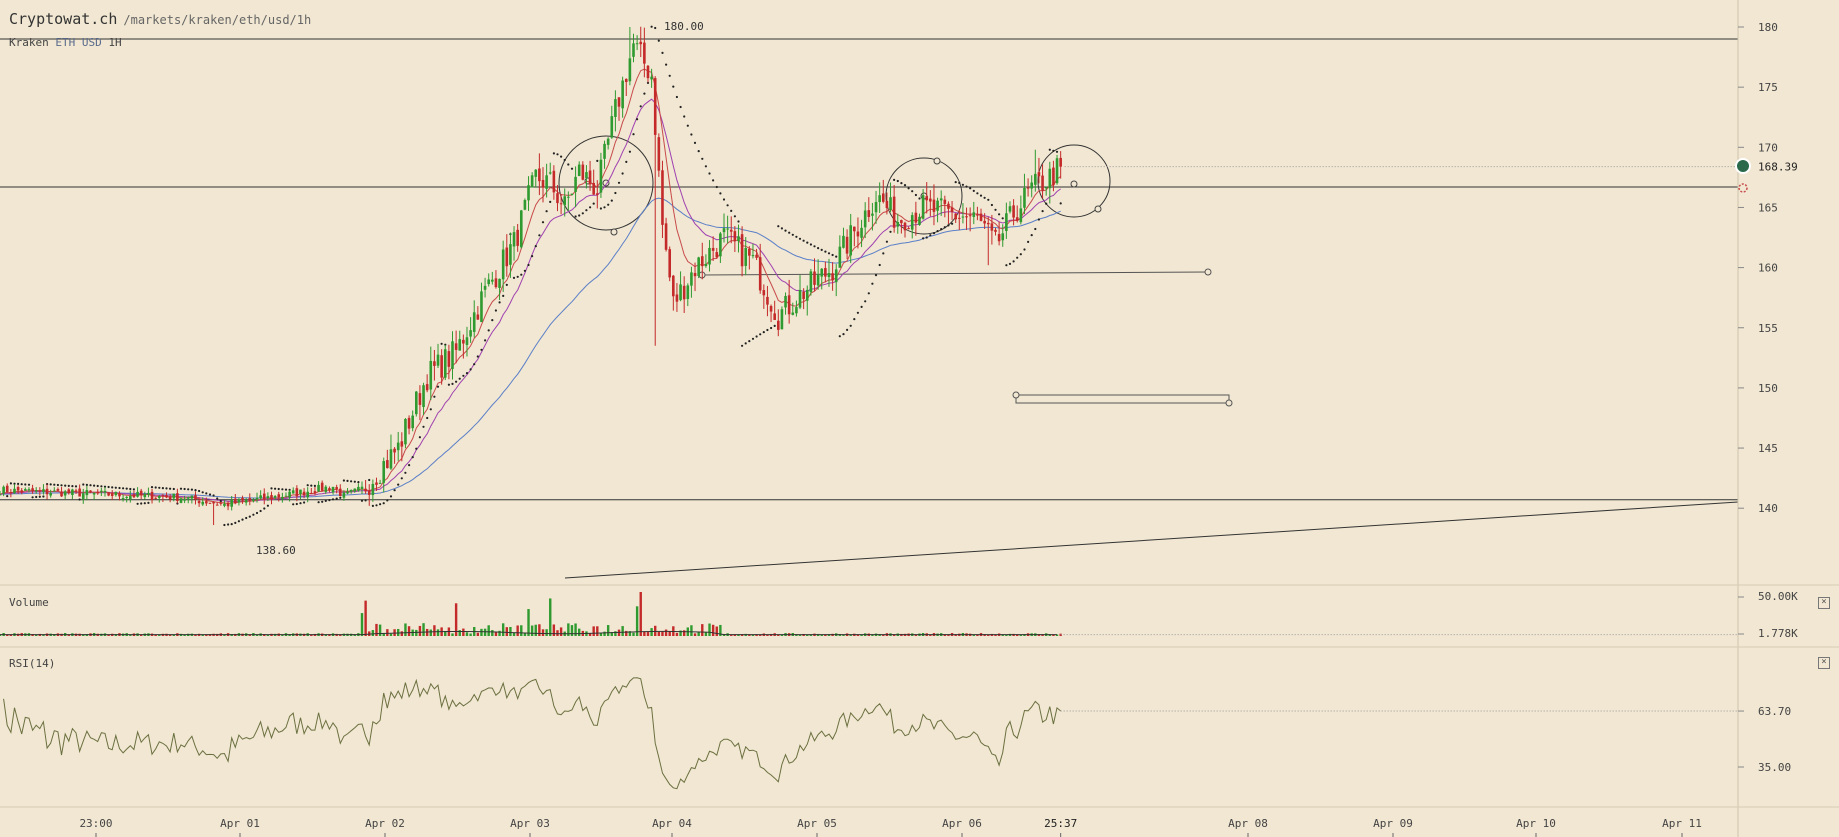 Image resolution: width=1839 pixels, height=837 pixels. Describe the element at coordinates (1824, 663) in the screenshot. I see `rsi-close-icon: ×` at that location.